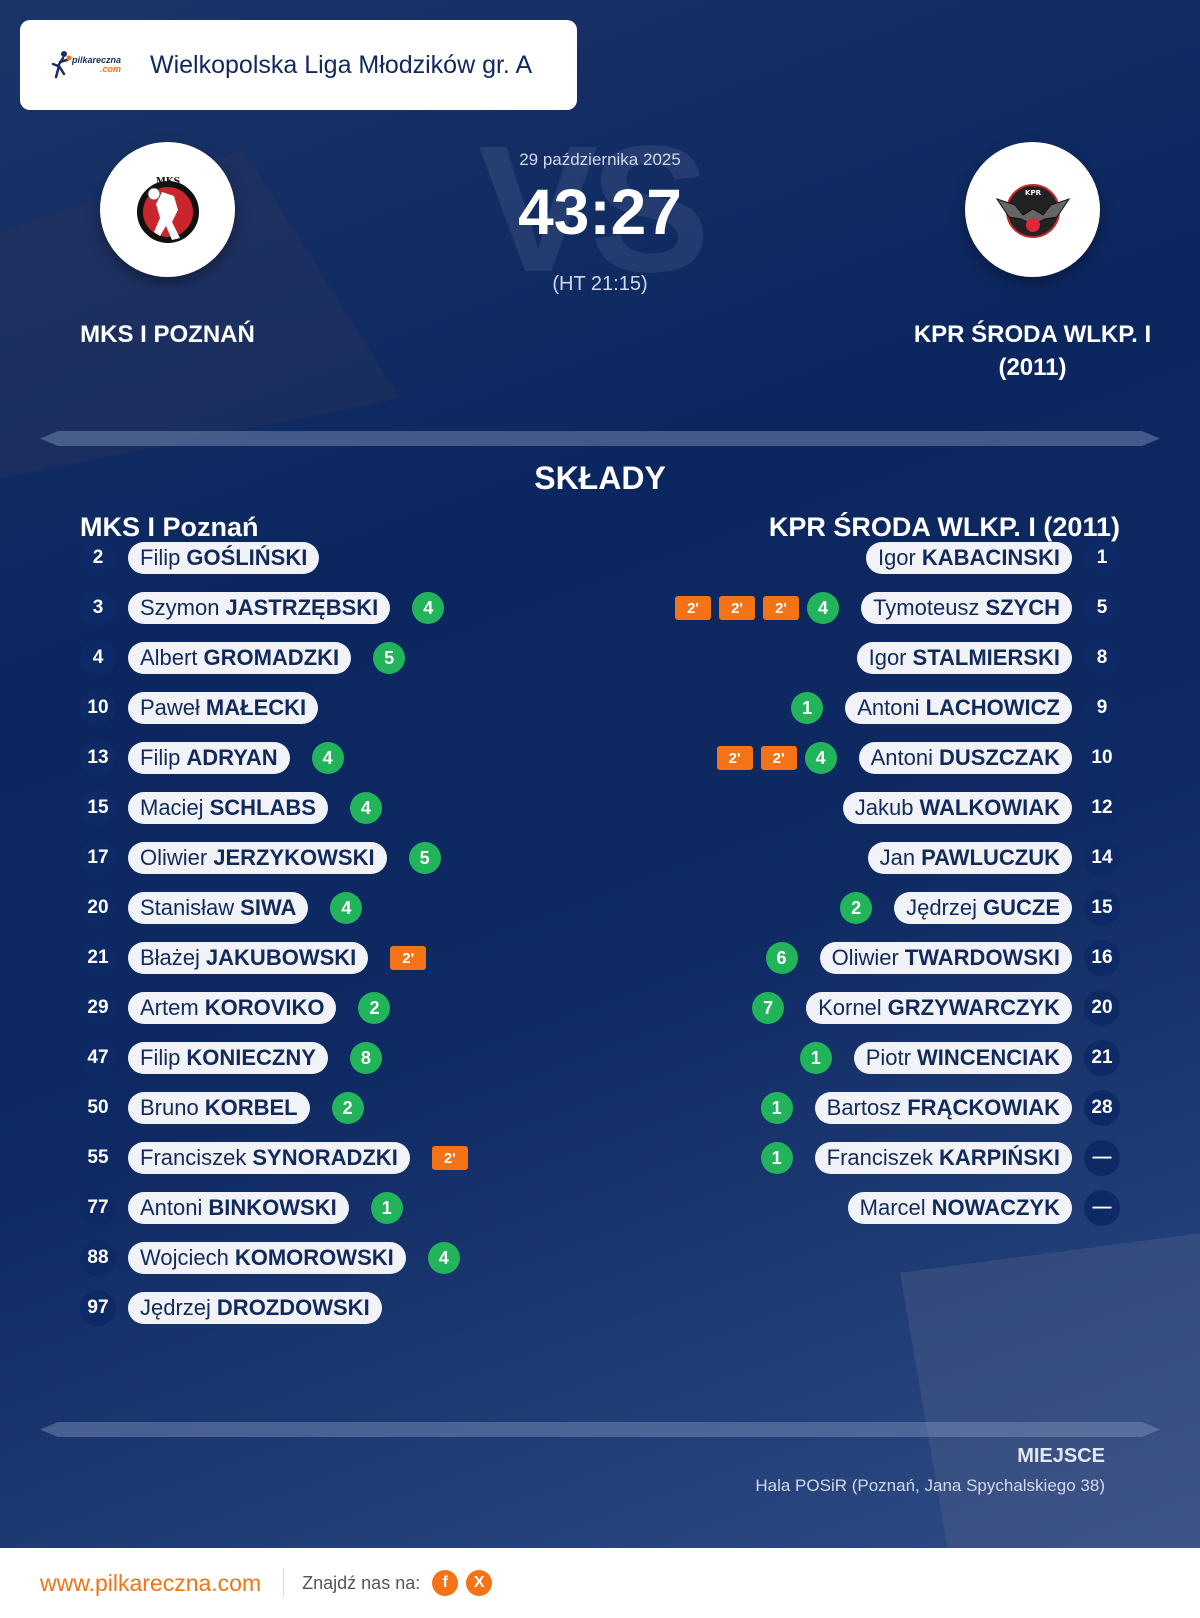 This screenshot has width=1200, height=1618. Describe the element at coordinates (224, 558) in the screenshot. I see `player-name: Filip GOŚLIŃSKI` at that location.